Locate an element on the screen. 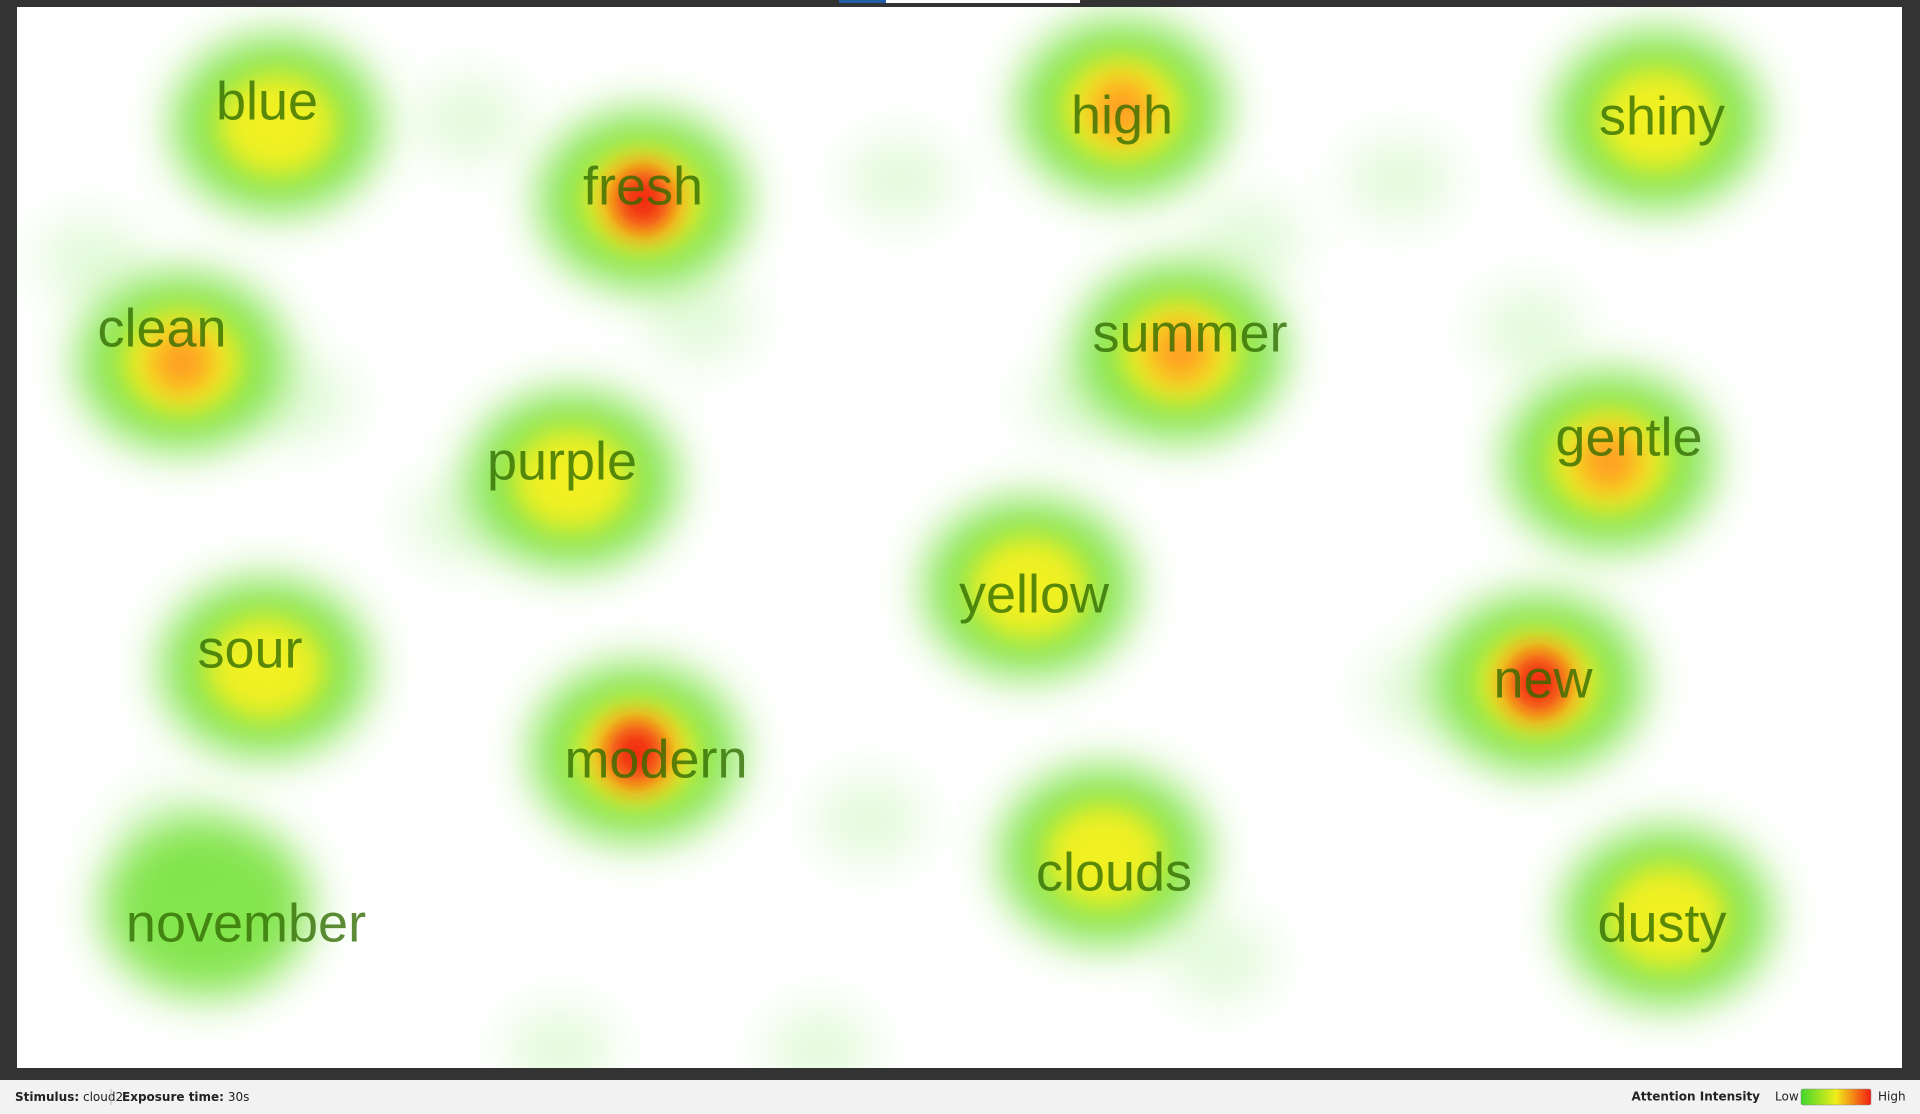 This screenshot has width=1920, height=1114. exposure-value: 30s is located at coordinates (239, 1097).